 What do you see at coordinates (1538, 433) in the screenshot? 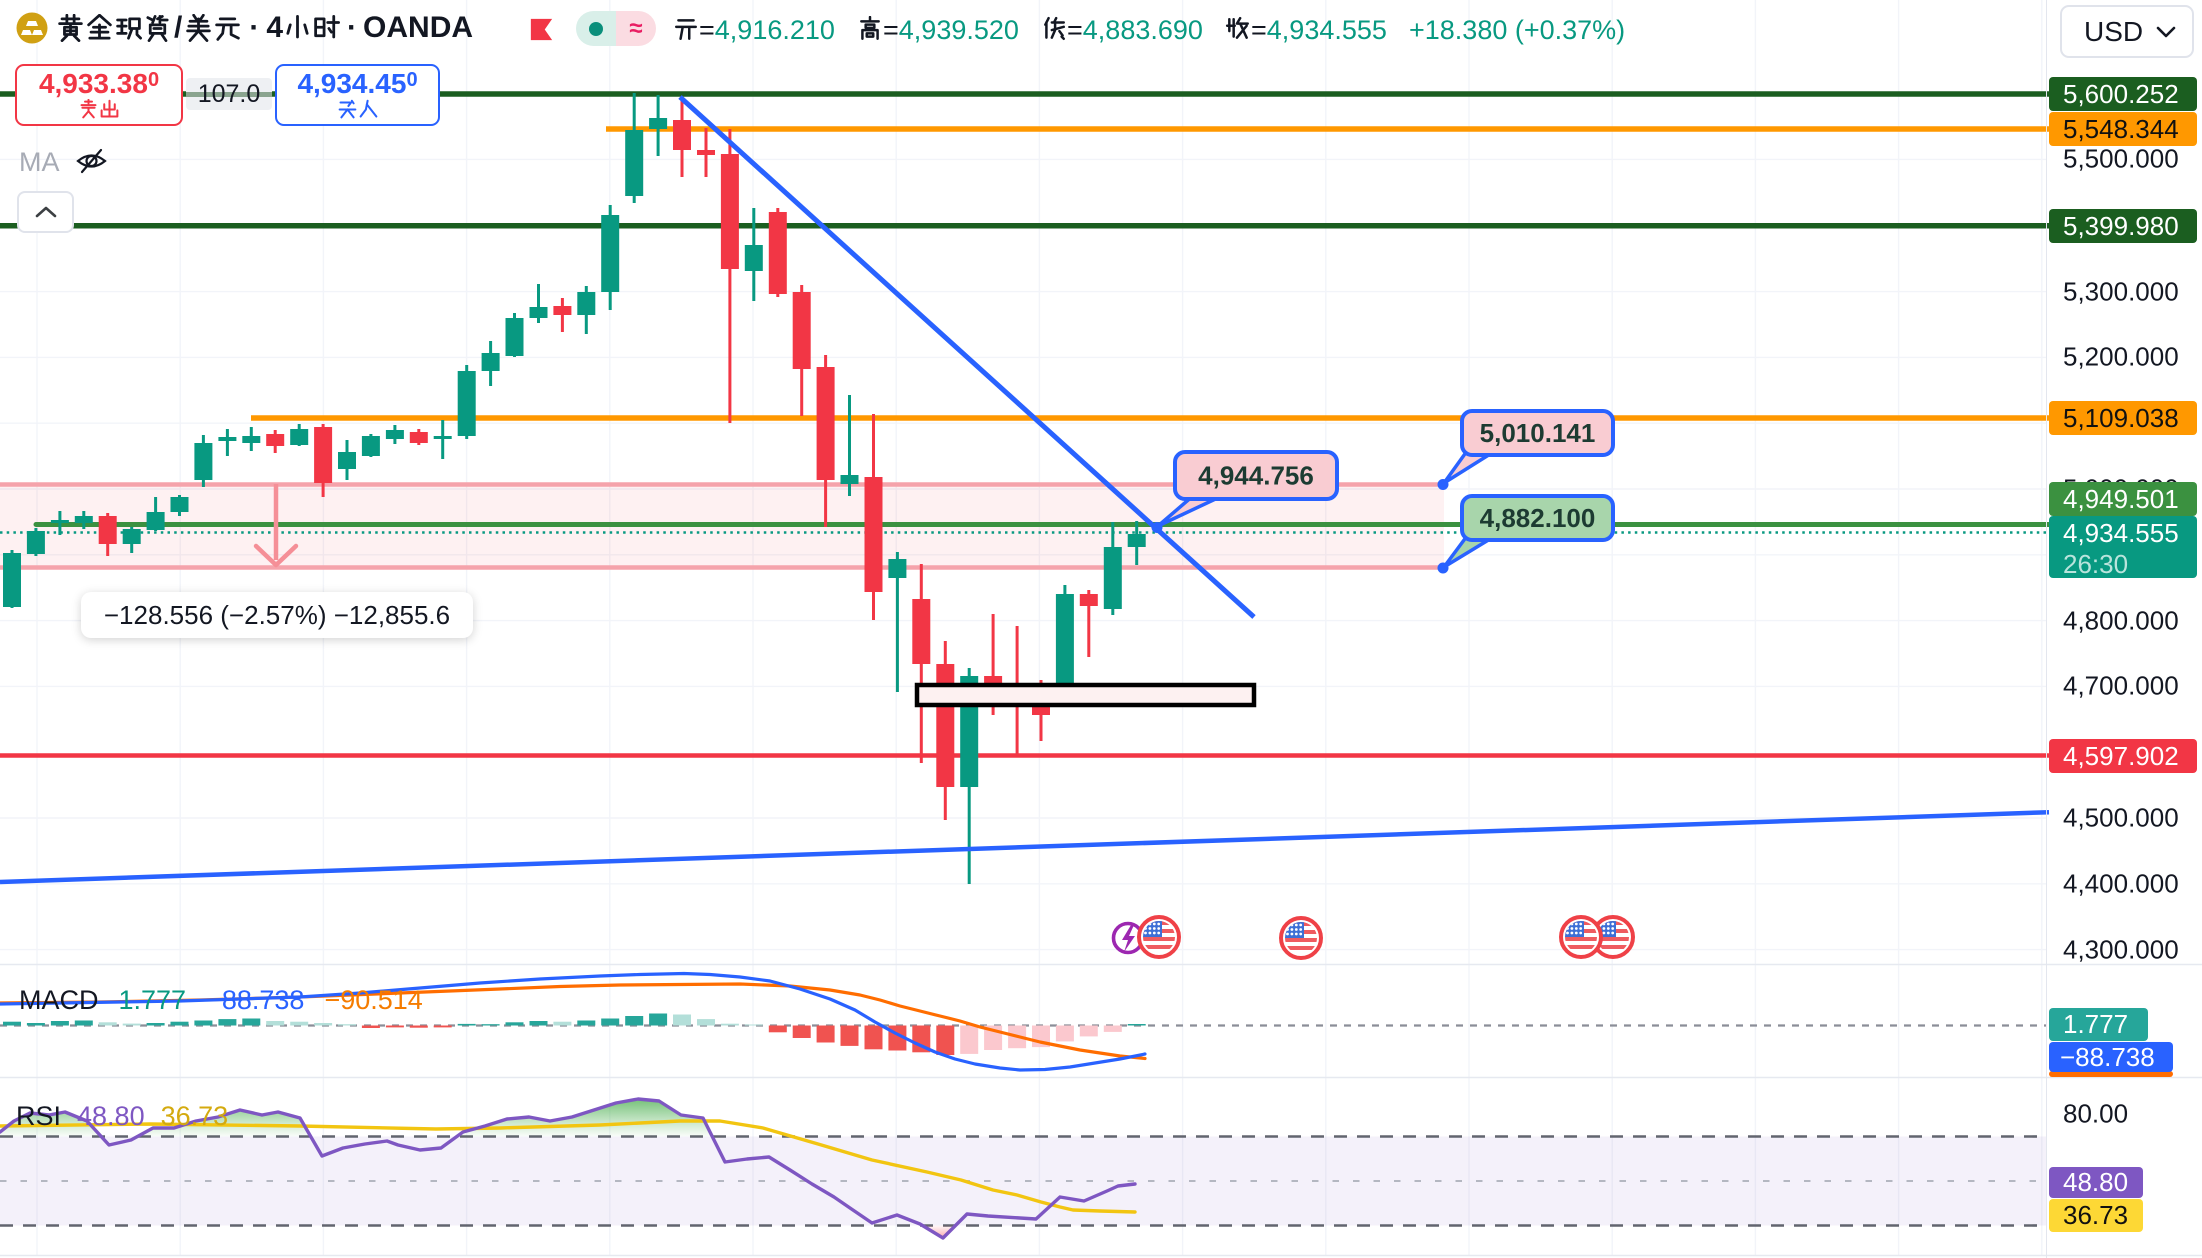
I see `svg-text: 5,010.141` at bounding box center [1538, 433].